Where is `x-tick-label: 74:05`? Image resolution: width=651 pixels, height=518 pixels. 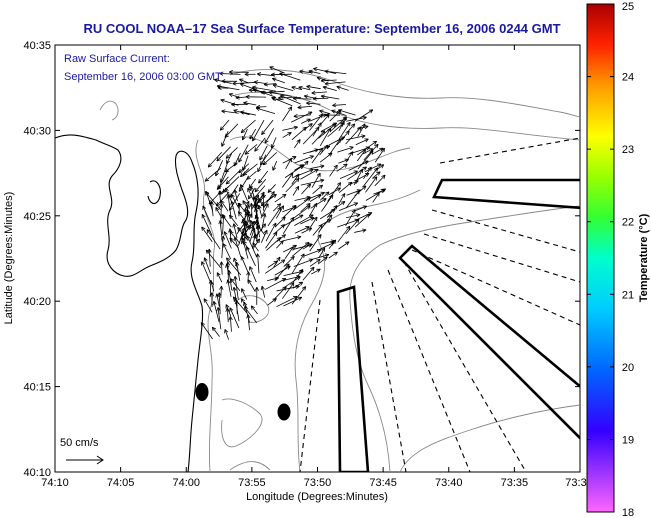 x-tick-label: 74:05 is located at coordinates (121, 483).